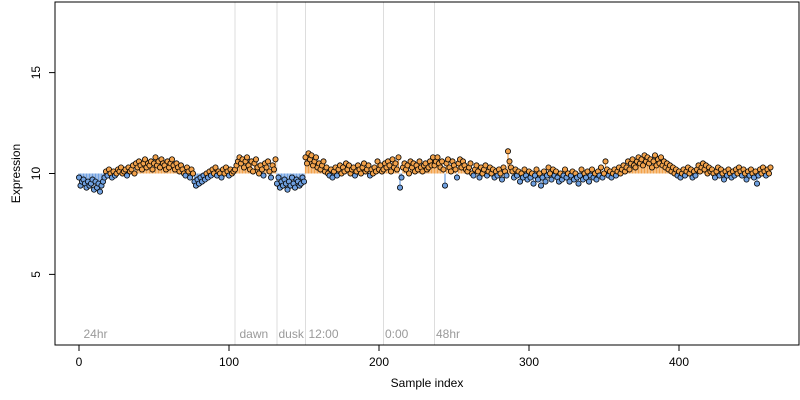  Describe the element at coordinates (324, 334) in the screenshot. I see `time-annotation: 12:00` at that location.